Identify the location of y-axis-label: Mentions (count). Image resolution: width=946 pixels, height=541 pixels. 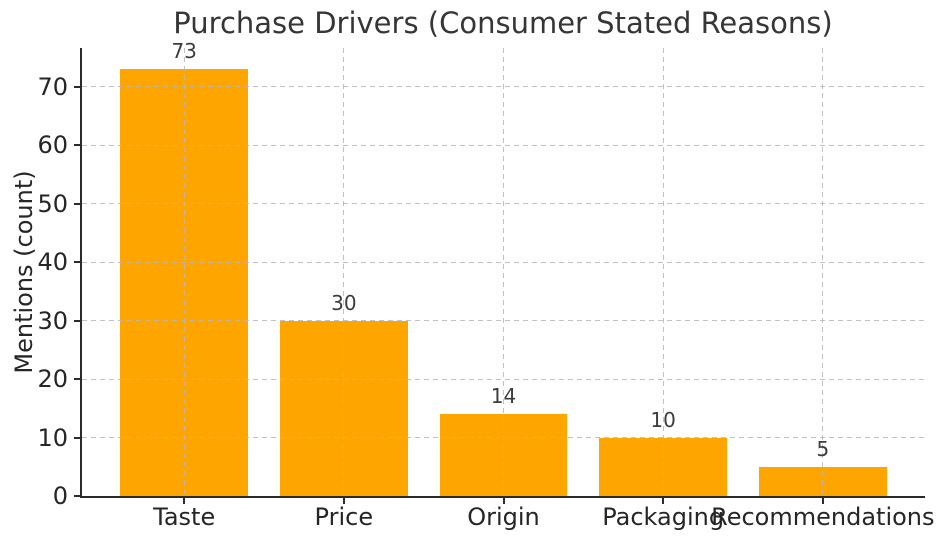
(24, 272).